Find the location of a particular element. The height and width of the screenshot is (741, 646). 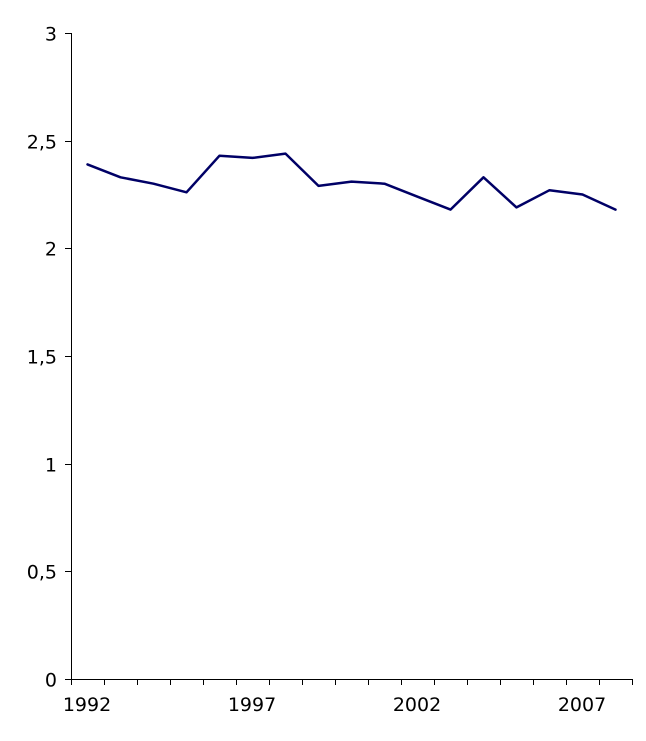

y-axis: 0 0,5 1 1,5 2 2,5 3 is located at coordinates (49, 358).